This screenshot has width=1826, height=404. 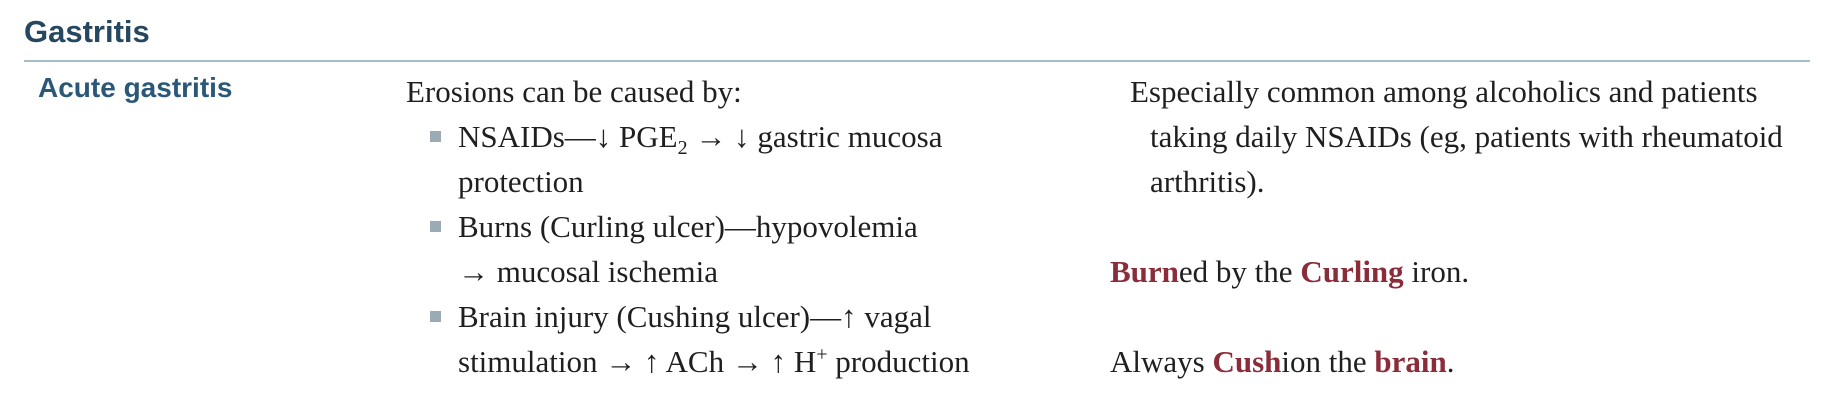 What do you see at coordinates (688, 226) in the screenshot?
I see `bullet-text: Burns (Curling ulcer)—hypovolemia` at bounding box center [688, 226].